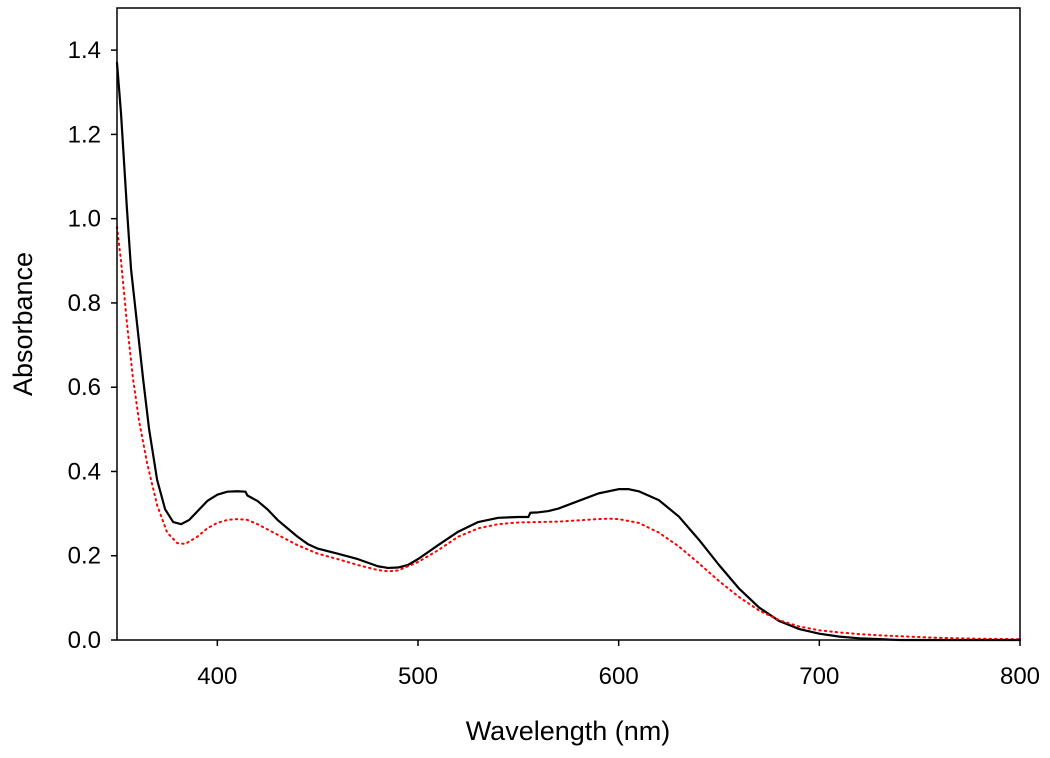 Image resolution: width=1050 pixels, height=758 pixels. What do you see at coordinates (84, 134) in the screenshot?
I see `y-tick-label: 1.2` at bounding box center [84, 134].